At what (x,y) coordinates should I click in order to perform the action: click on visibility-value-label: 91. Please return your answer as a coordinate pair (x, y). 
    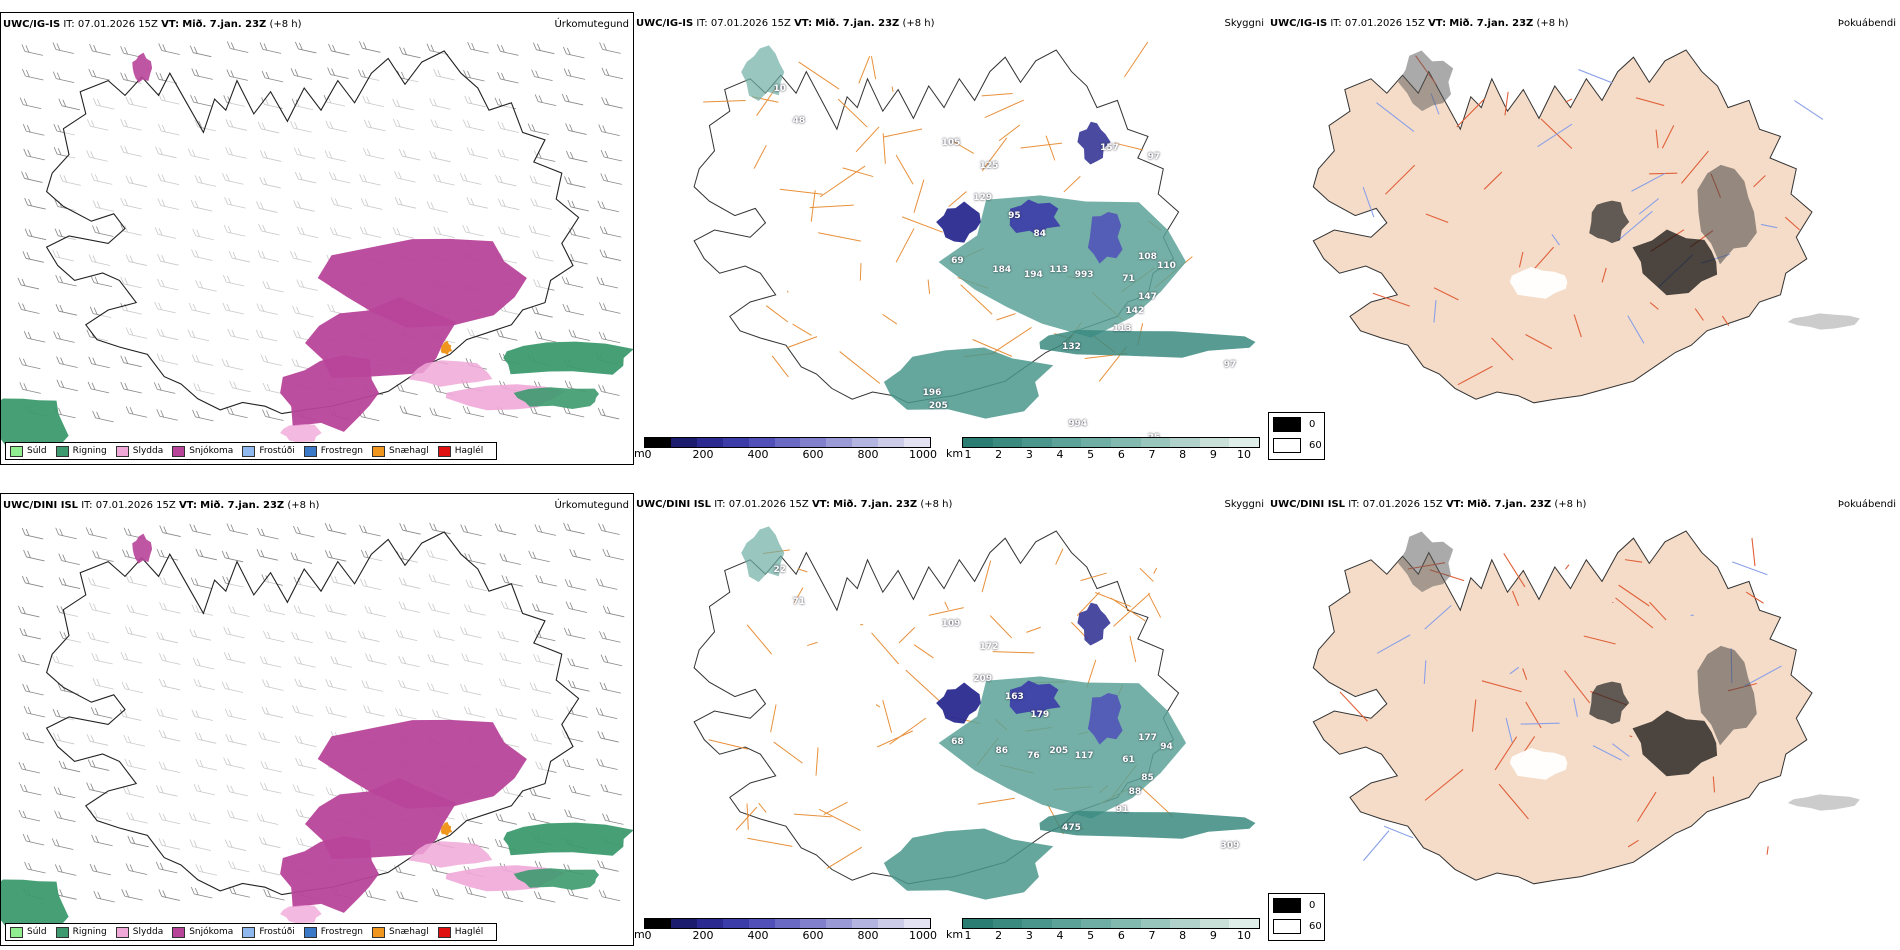
    Looking at the image, I should click on (1122, 810).